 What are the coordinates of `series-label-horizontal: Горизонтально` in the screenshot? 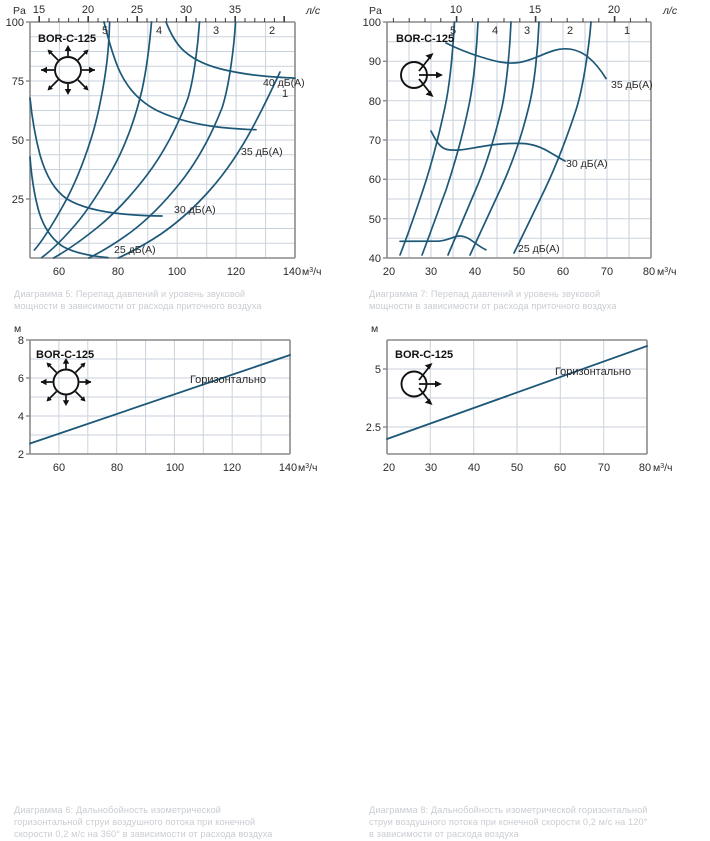 It's located at (228, 380).